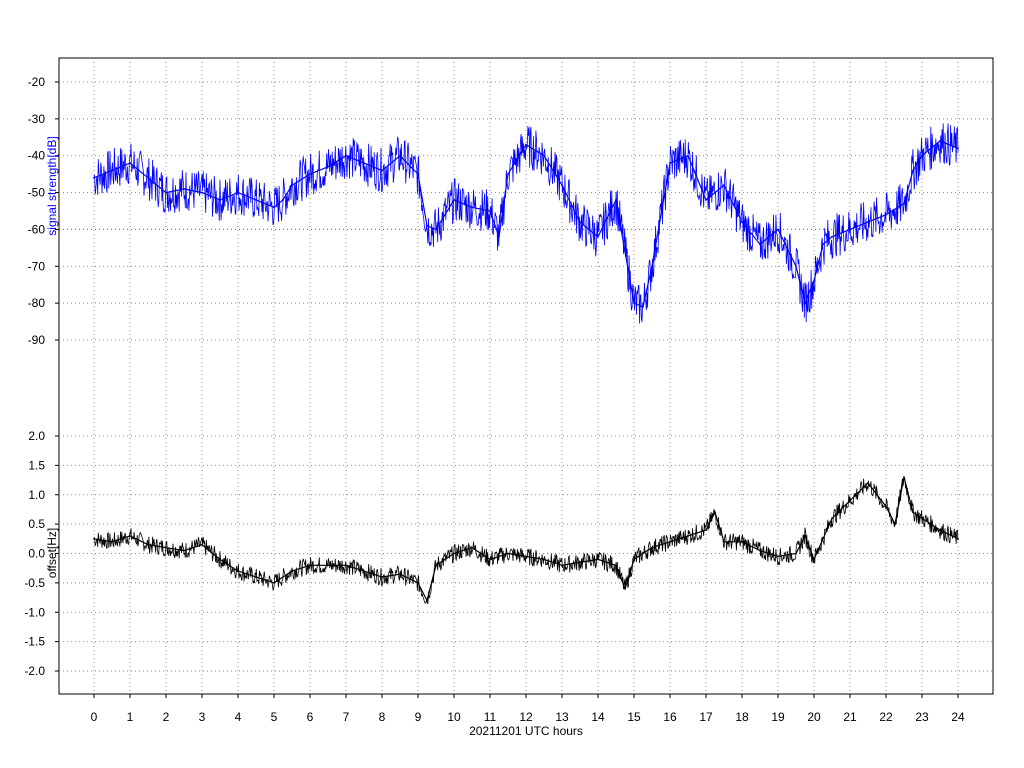 This screenshot has width=1024, height=768. I want to click on x-tick-label: 11, so click(490, 717).